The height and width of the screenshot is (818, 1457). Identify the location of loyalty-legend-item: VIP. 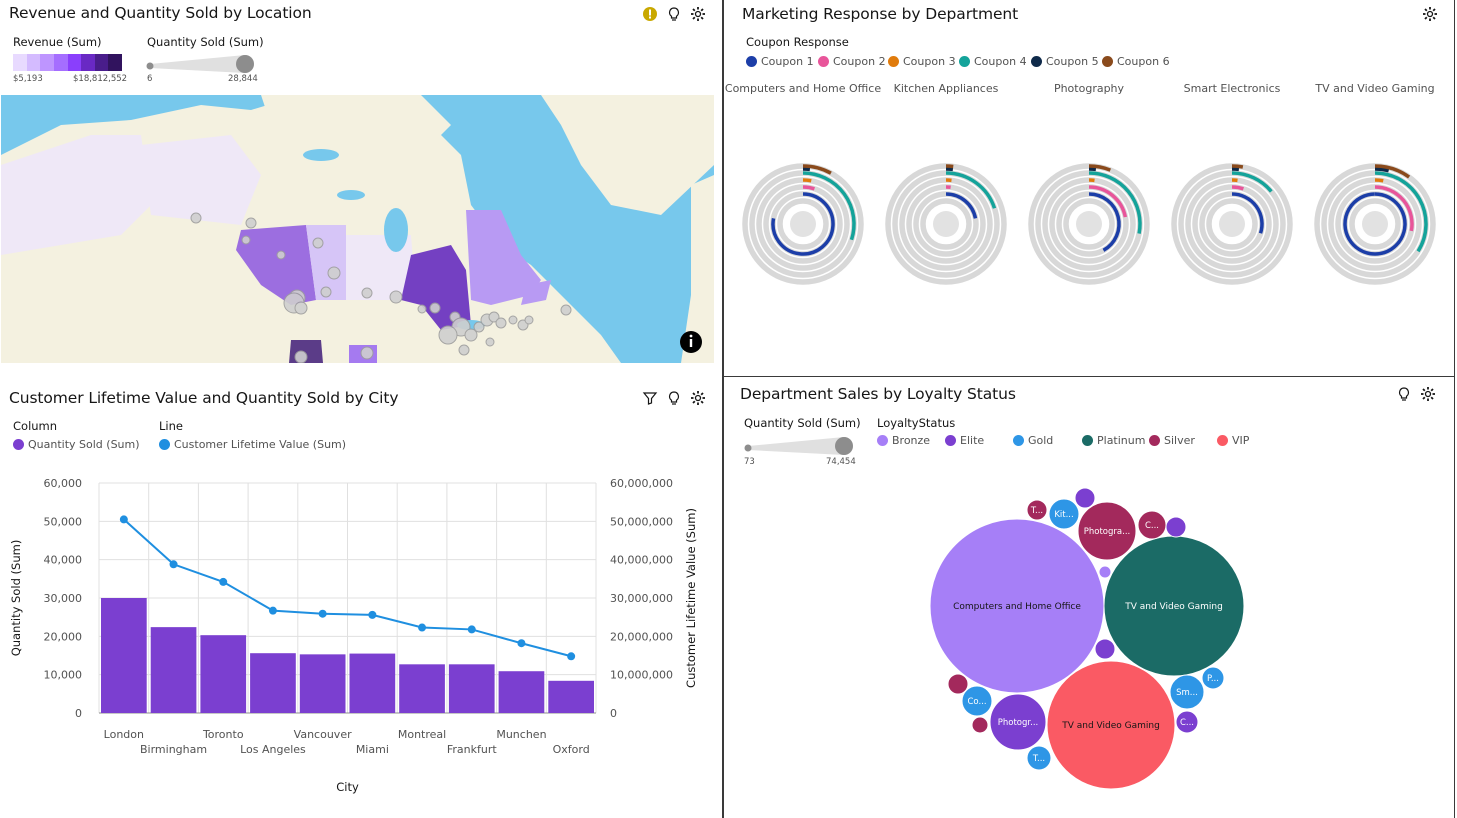
(1233, 440).